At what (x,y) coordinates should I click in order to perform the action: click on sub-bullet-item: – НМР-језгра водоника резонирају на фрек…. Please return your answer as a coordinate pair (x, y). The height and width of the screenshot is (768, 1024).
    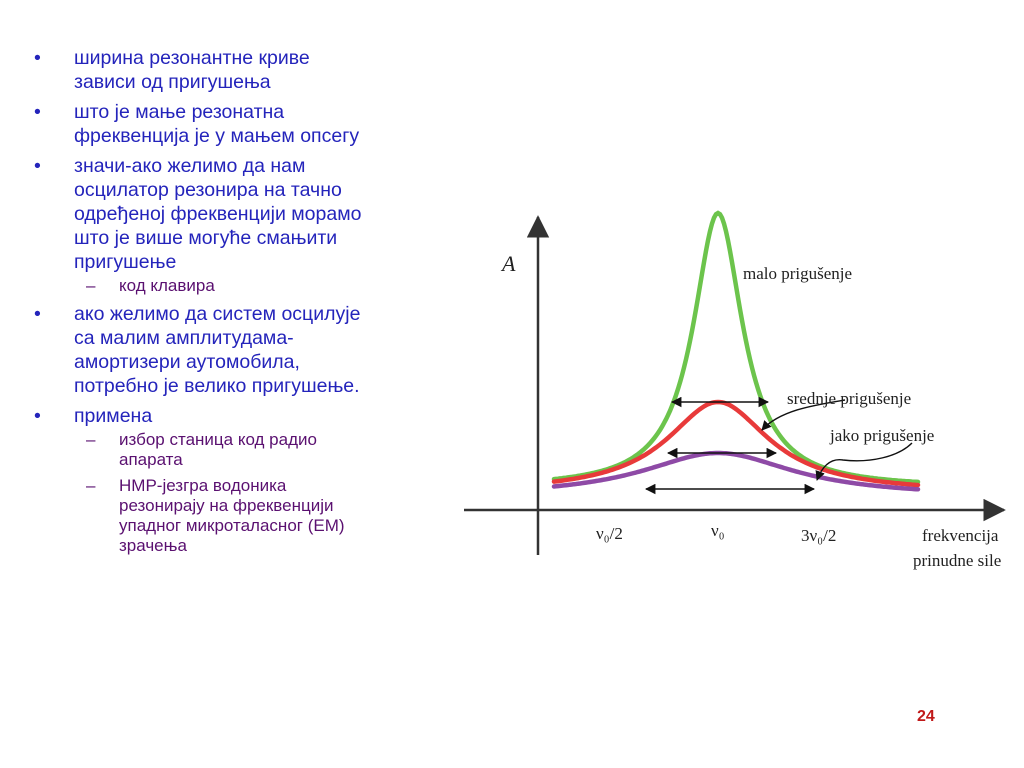
    Looking at the image, I should click on (224, 516).